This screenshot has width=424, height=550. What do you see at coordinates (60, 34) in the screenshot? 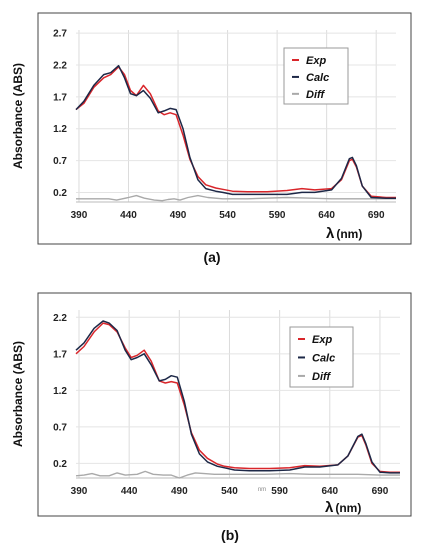
I see `y-tick-label: 2.7` at bounding box center [60, 34].